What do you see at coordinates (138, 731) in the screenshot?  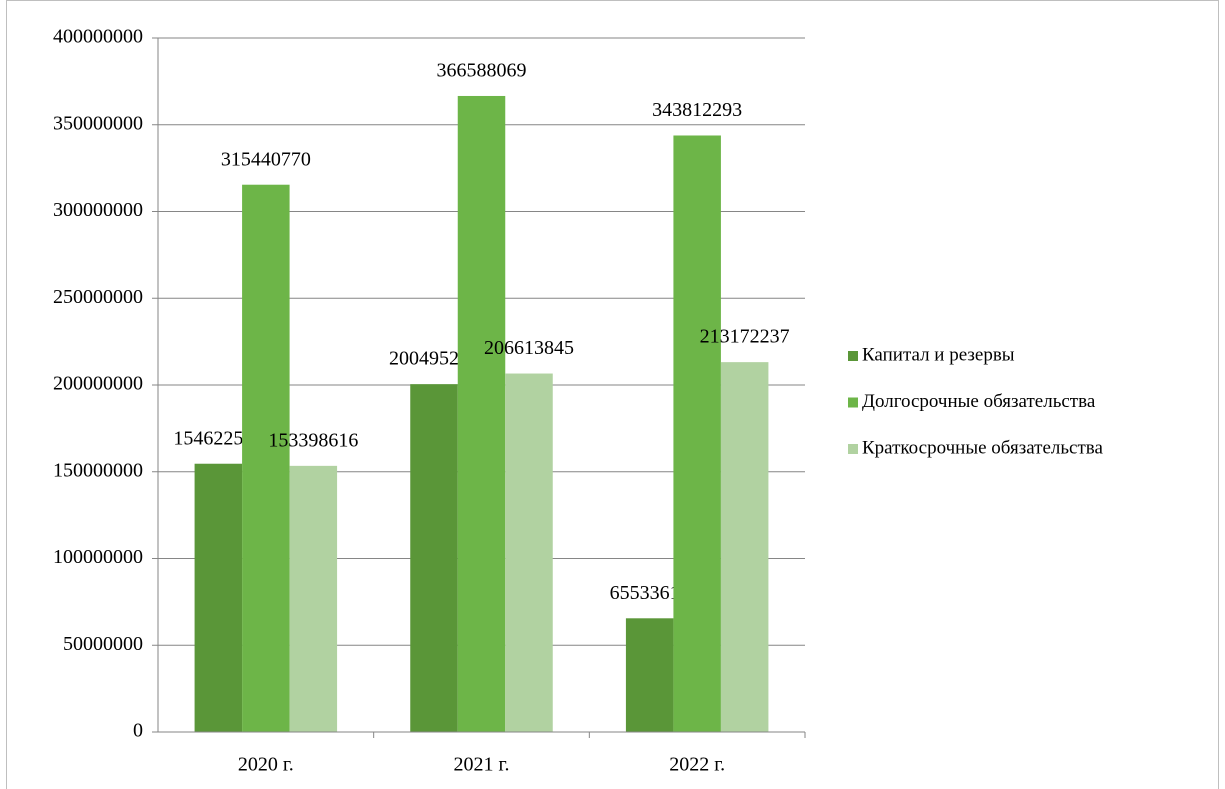 I see `y-tick-label: 0` at bounding box center [138, 731].